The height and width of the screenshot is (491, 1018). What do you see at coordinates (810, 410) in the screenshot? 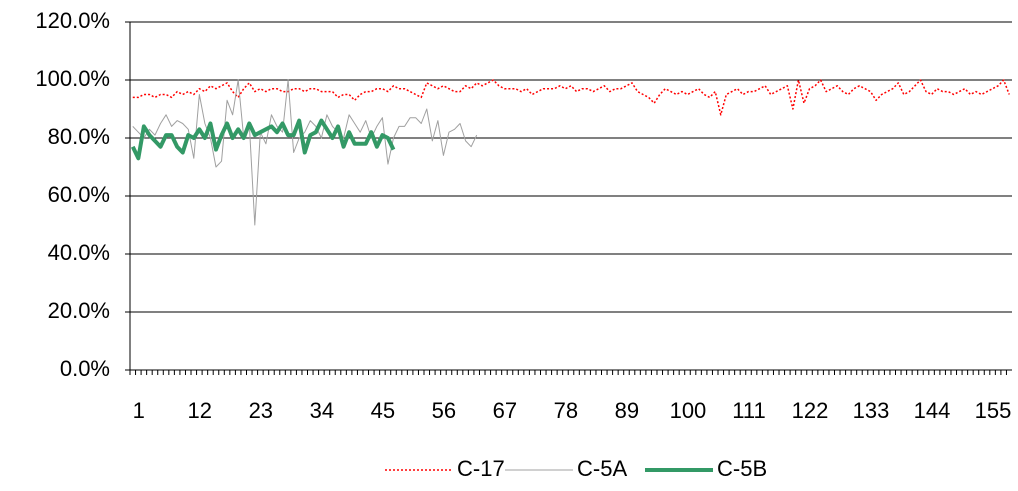
I see `x-tick-label: 122` at bounding box center [810, 410].